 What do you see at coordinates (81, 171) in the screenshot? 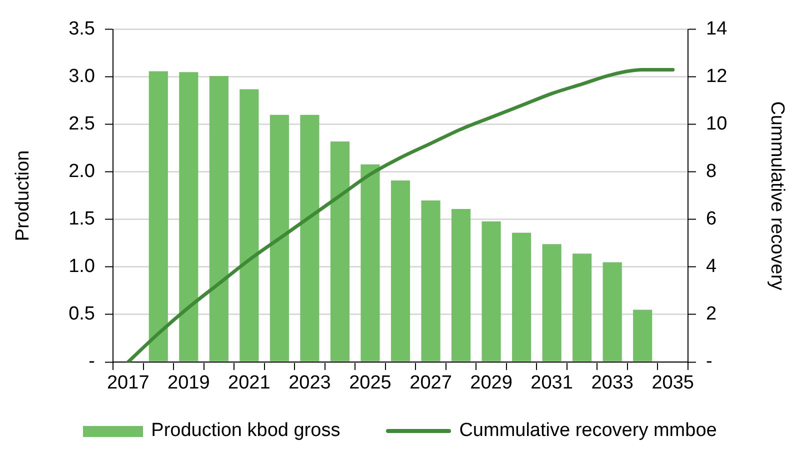
I see `y-tick-label: 2.0` at bounding box center [81, 171].